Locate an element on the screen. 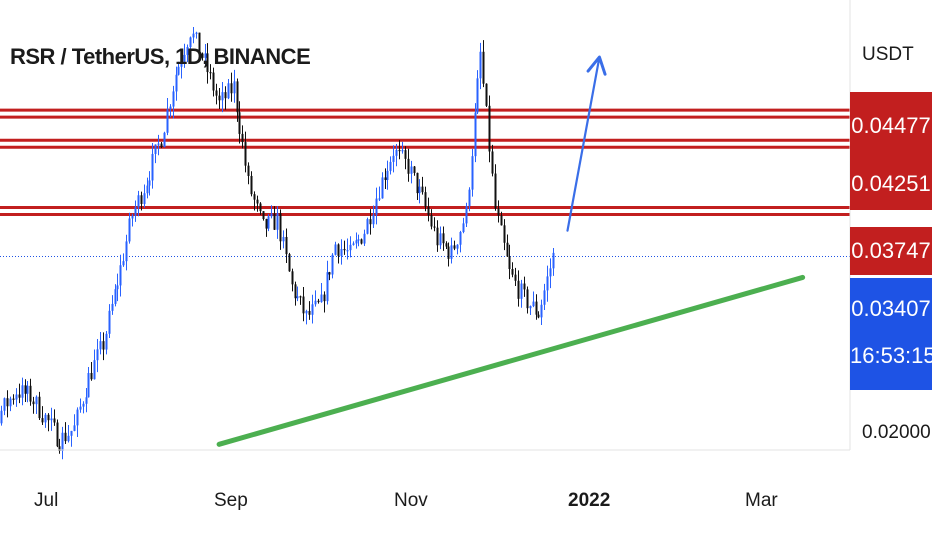  x-tick-nov: Nov is located at coordinates (411, 500).